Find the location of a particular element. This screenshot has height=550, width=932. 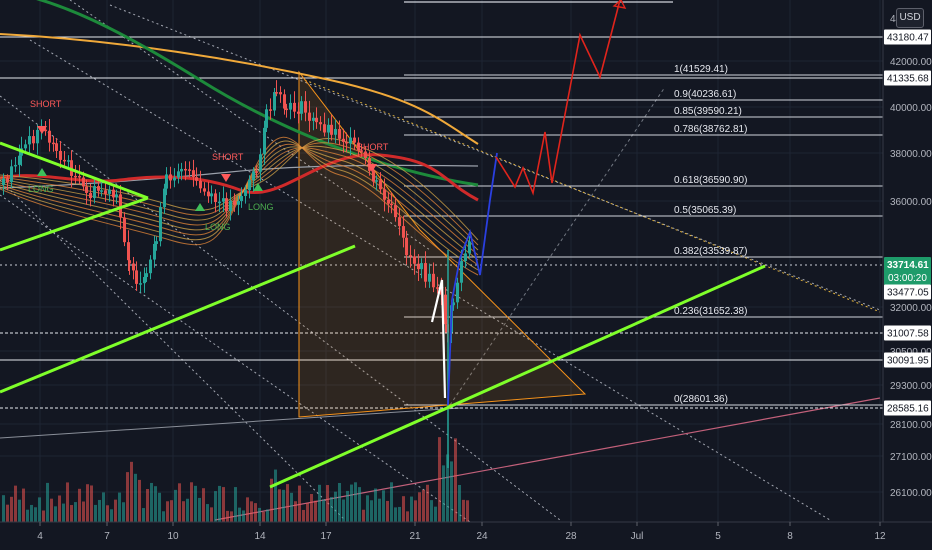

price-badge-text: 43180.47 is located at coordinates (908, 38).